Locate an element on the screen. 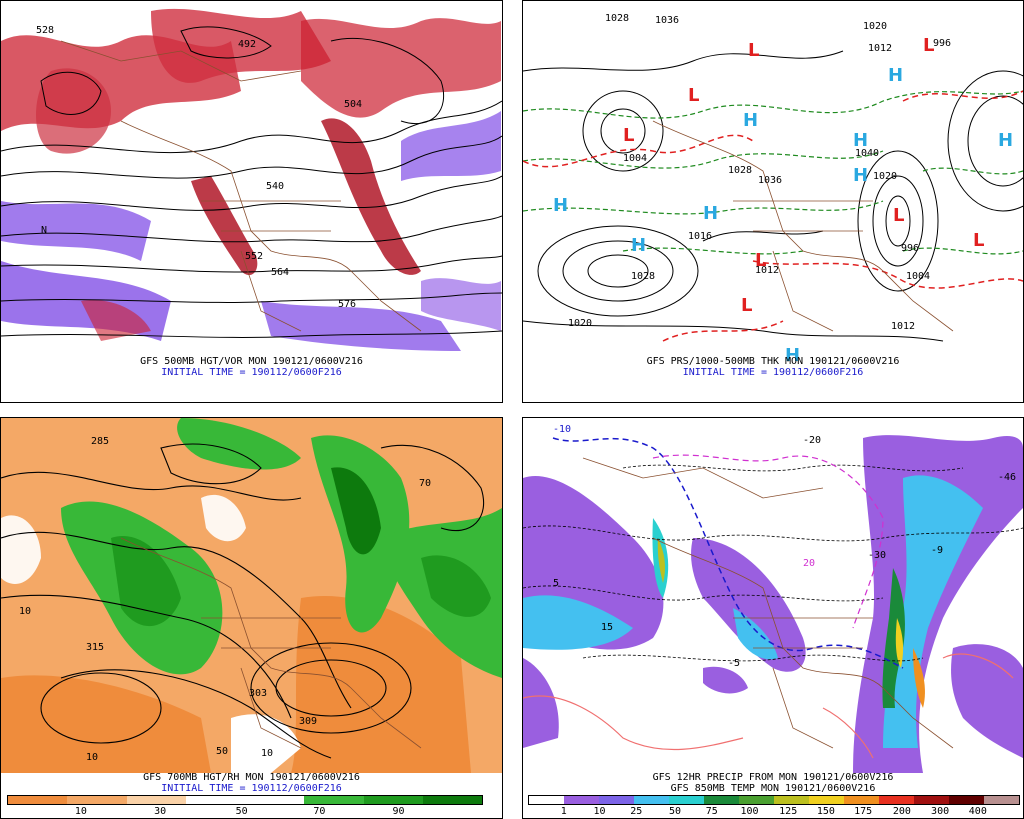  rh-colorbar is located at coordinates (245, 800).